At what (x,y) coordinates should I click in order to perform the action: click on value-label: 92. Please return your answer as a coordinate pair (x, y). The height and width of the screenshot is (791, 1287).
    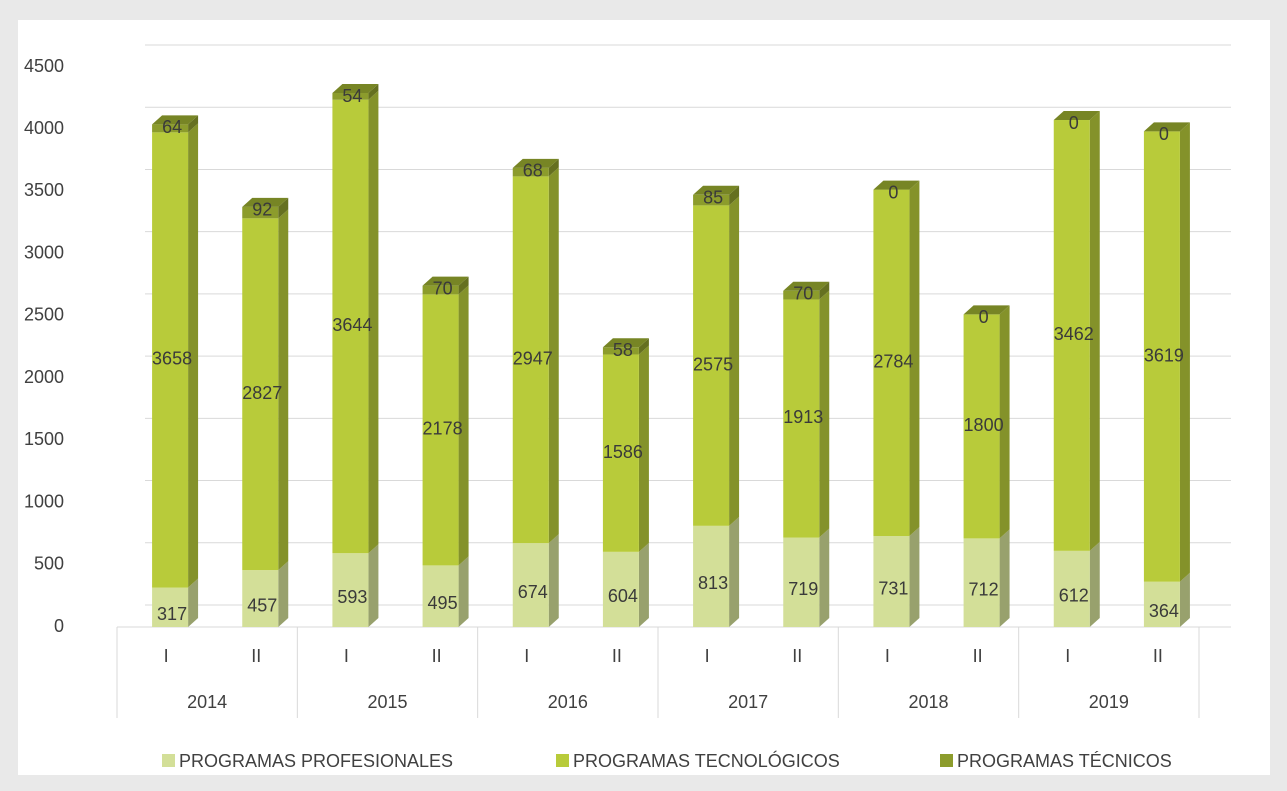
    Looking at the image, I should click on (262, 210).